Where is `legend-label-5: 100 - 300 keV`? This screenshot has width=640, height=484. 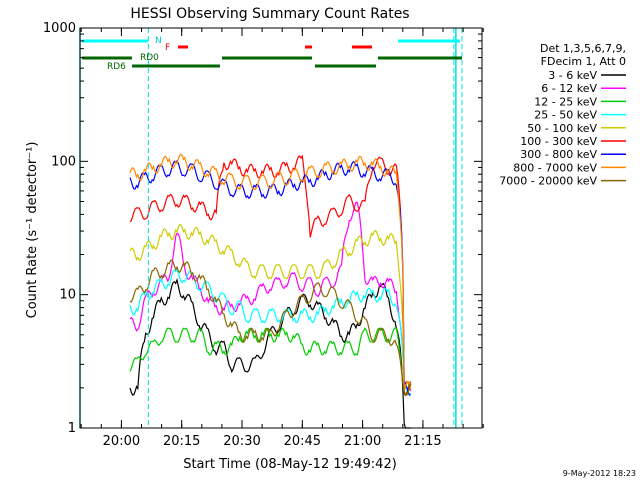 legend-label-5: 100 - 300 keV is located at coordinates (558, 141).